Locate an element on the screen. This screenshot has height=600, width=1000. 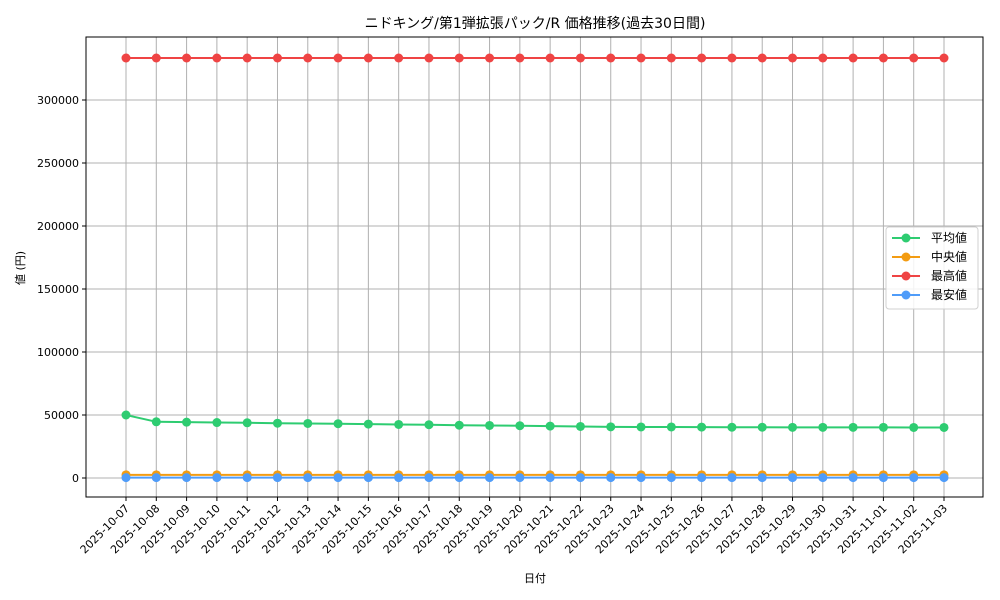
legend-item: 中央値 is located at coordinates (929, 256).